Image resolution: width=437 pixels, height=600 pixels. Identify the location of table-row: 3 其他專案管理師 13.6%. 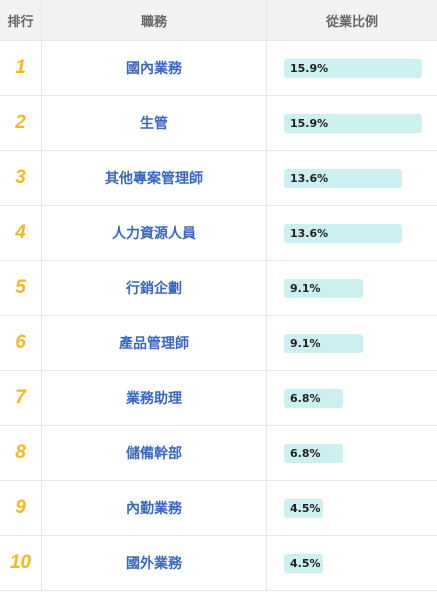
(218, 178).